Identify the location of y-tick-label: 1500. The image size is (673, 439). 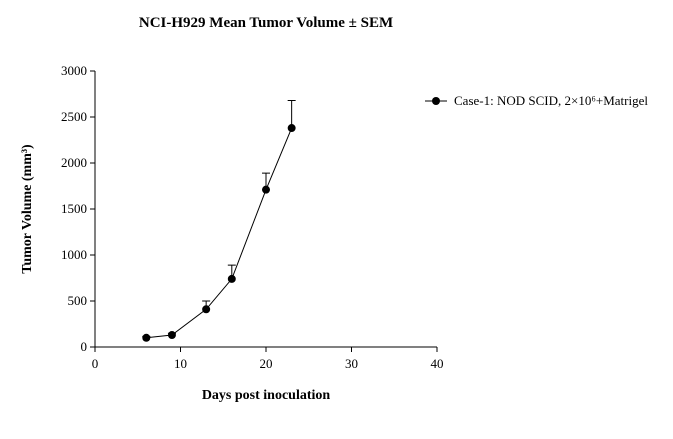
(74, 208).